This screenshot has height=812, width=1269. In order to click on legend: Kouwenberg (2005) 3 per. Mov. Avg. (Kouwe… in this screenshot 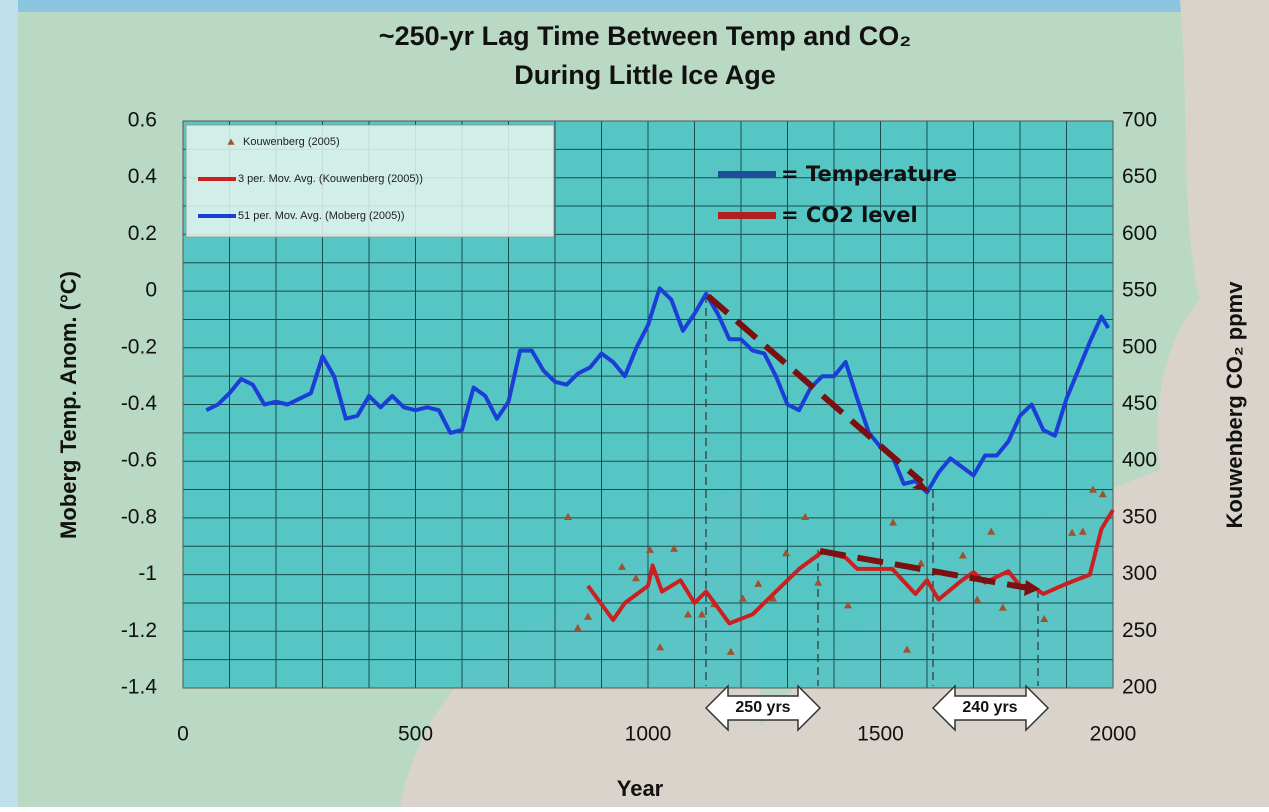, I will do `click(310, 179)`.